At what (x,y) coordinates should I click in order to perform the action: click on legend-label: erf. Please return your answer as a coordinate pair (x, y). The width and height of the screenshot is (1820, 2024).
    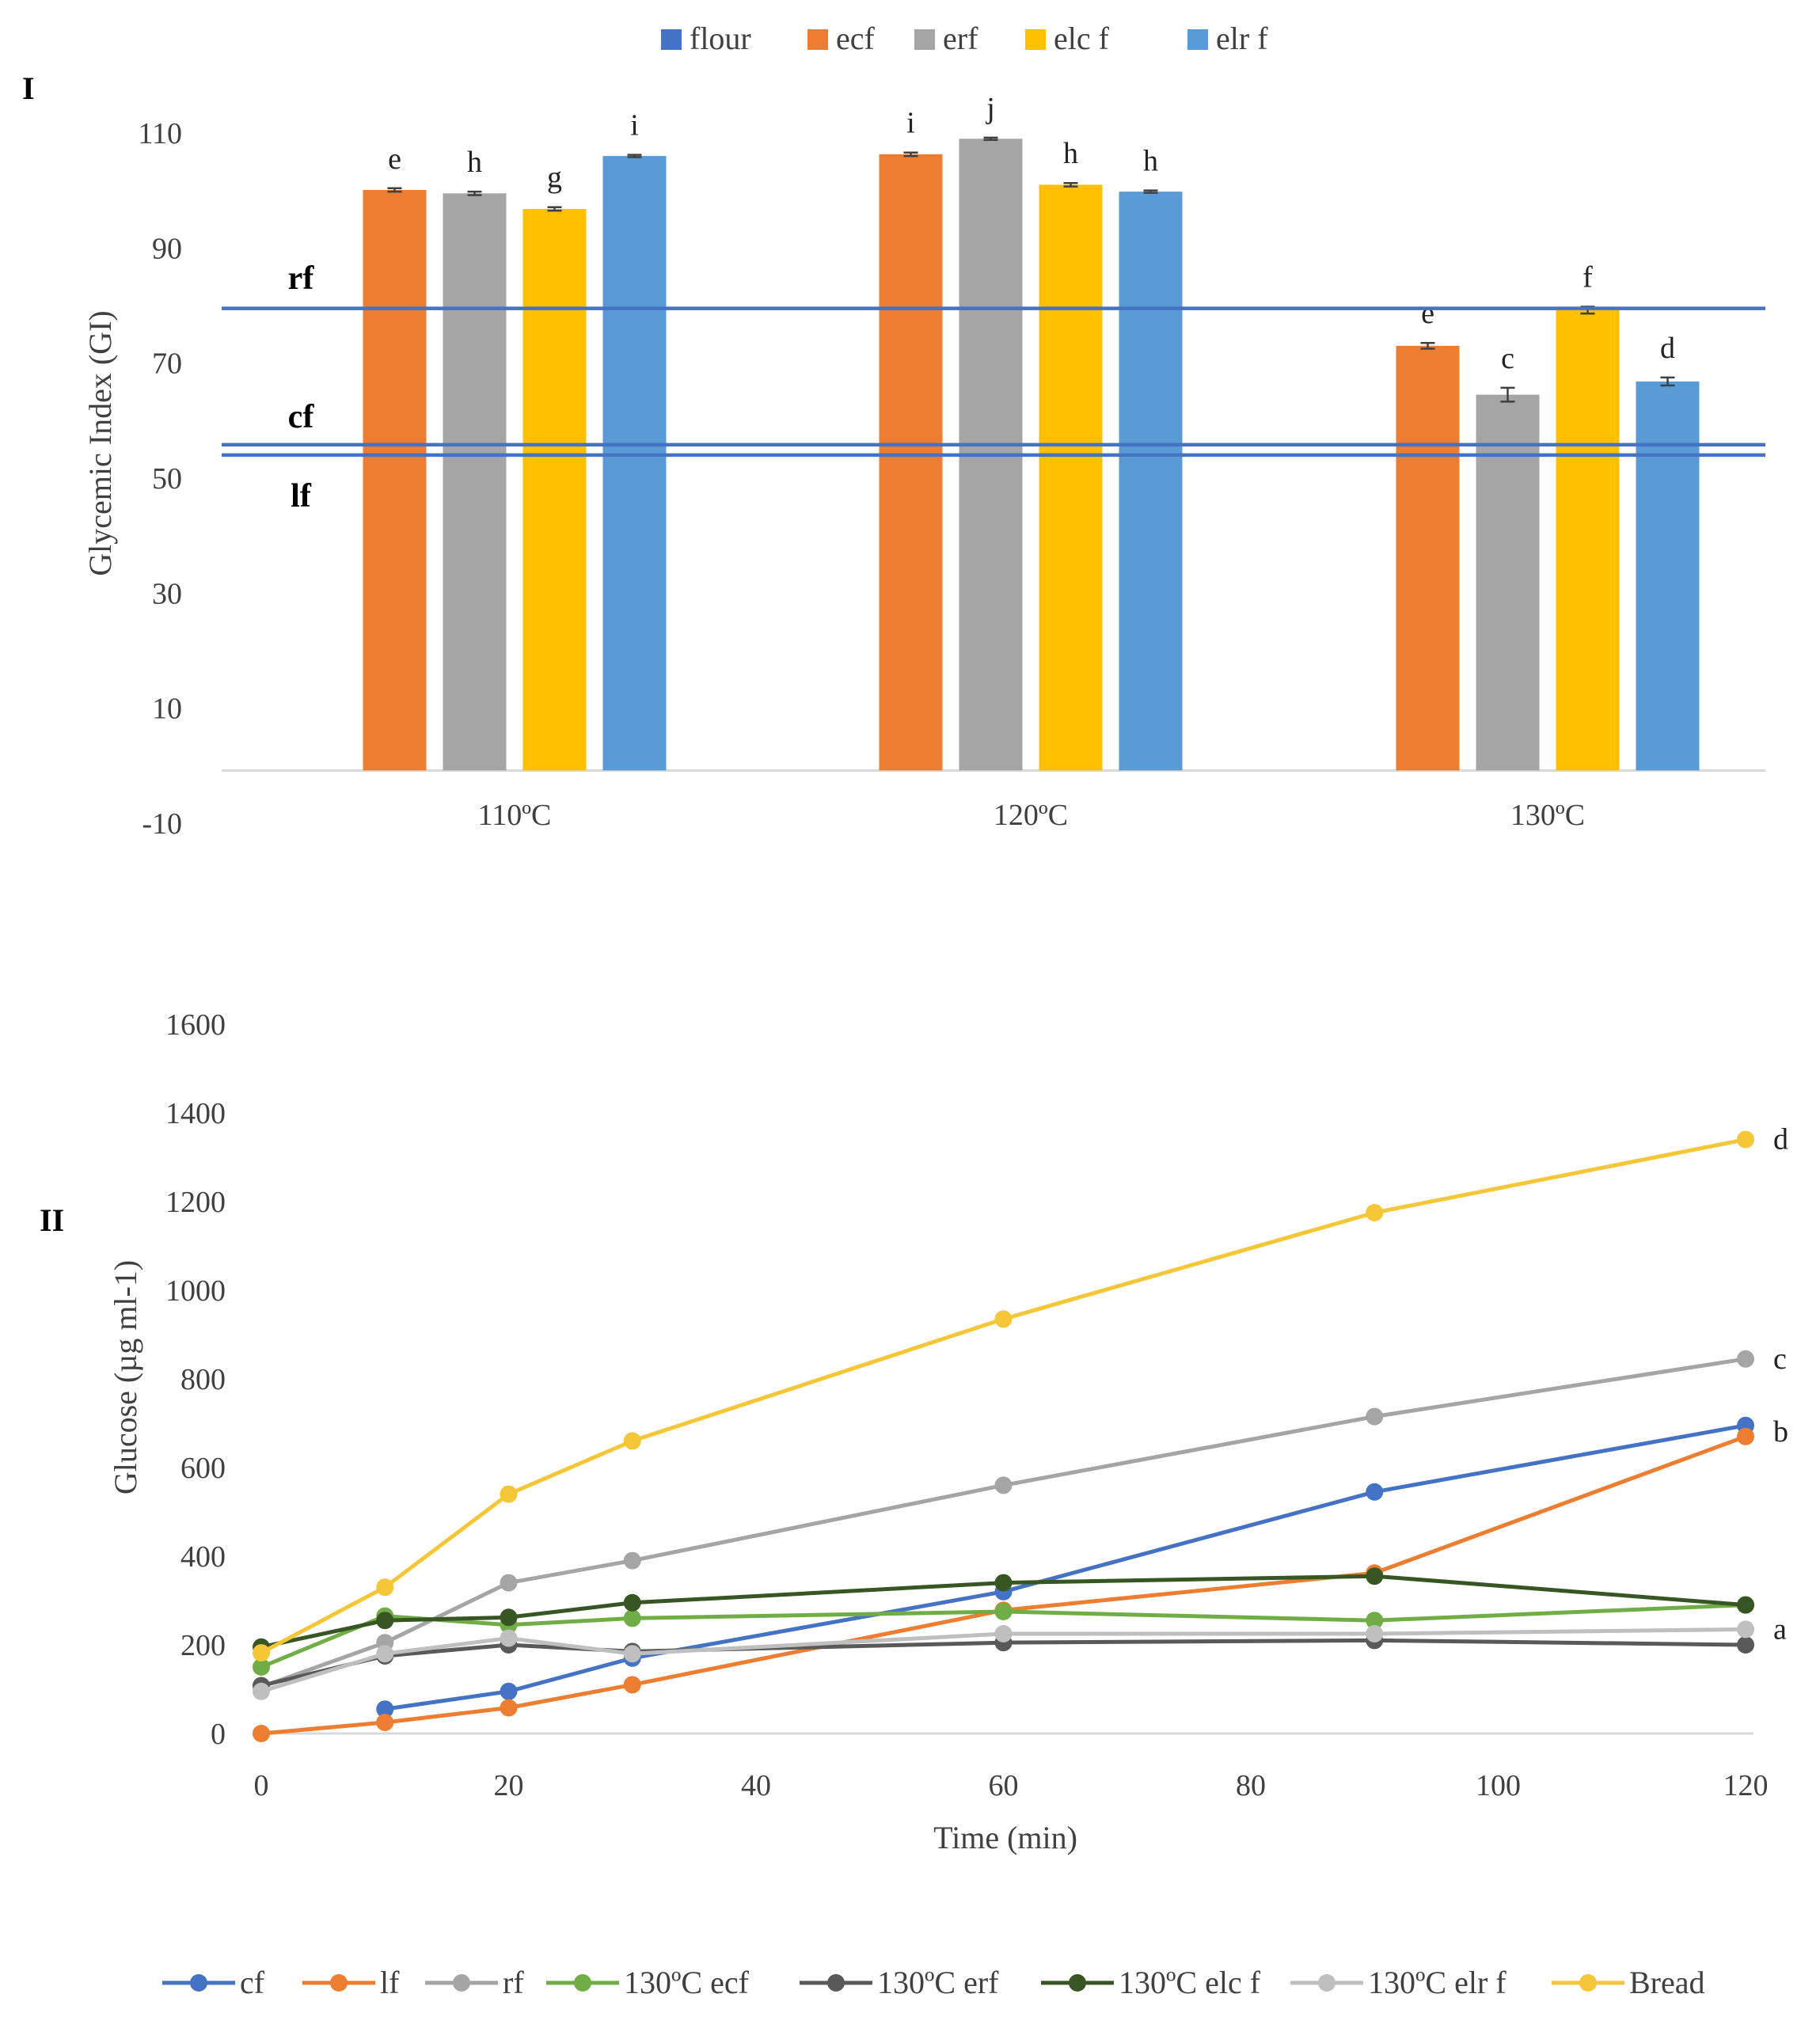
    Looking at the image, I should click on (960, 38).